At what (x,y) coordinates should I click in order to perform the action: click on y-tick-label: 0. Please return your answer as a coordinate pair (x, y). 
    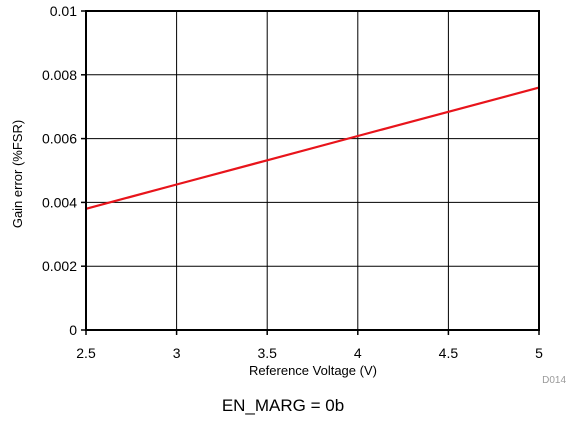
    Looking at the image, I should click on (73, 330).